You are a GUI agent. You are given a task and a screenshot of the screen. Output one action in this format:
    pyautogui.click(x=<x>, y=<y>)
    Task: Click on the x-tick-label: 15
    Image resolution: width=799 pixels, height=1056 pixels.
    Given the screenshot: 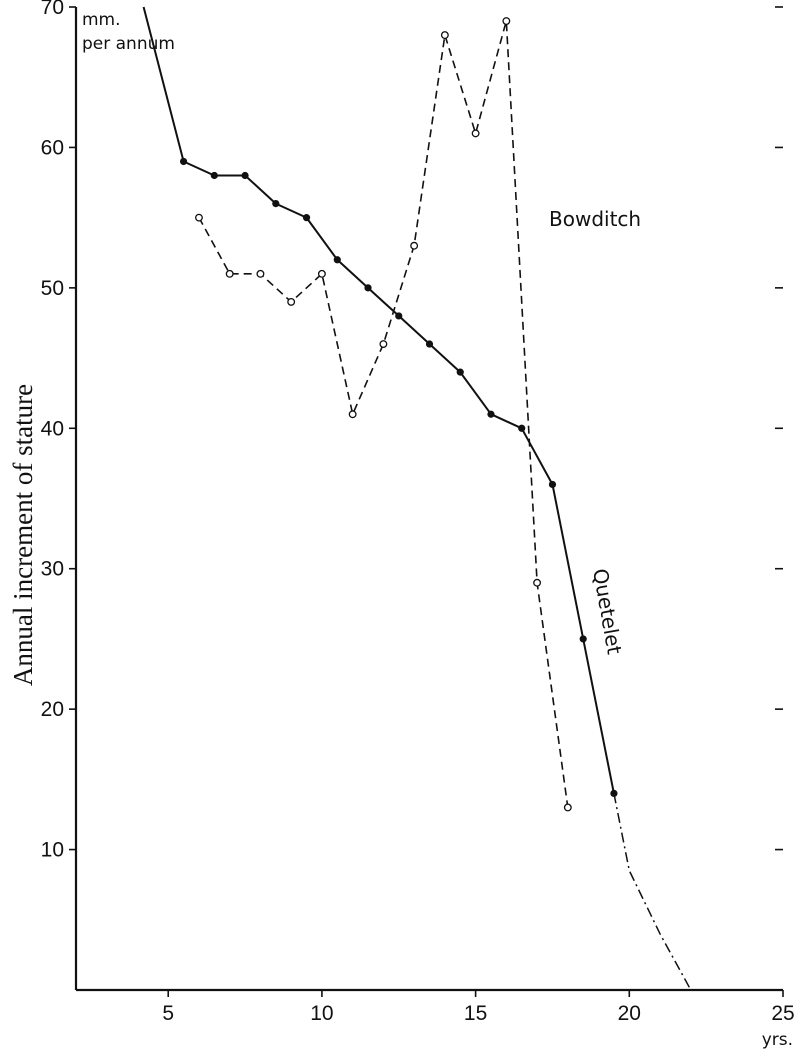 What is the action you would take?
    pyautogui.click(x=475, y=1013)
    